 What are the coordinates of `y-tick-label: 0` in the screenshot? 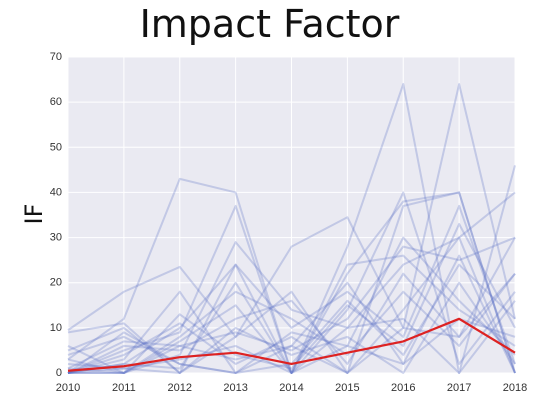 It's located at (59, 373).